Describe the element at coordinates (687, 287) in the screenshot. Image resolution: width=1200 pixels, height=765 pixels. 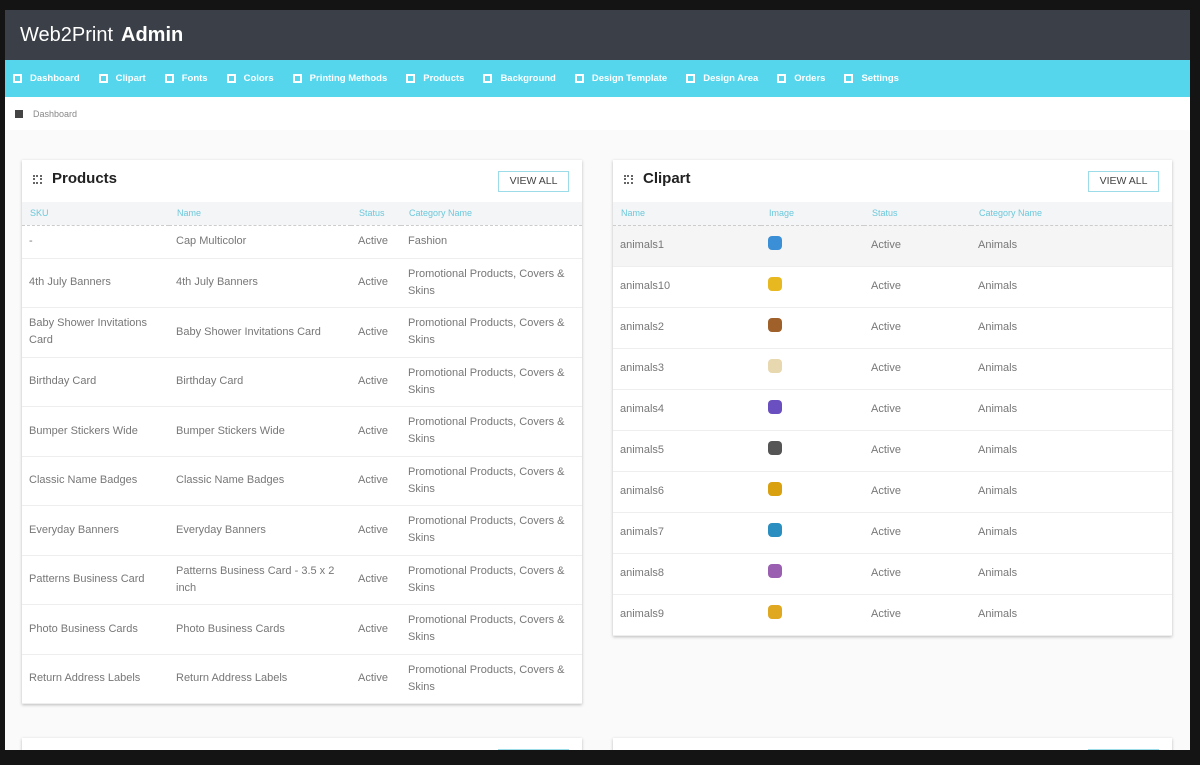
I see `table-cell: animals10` at that location.